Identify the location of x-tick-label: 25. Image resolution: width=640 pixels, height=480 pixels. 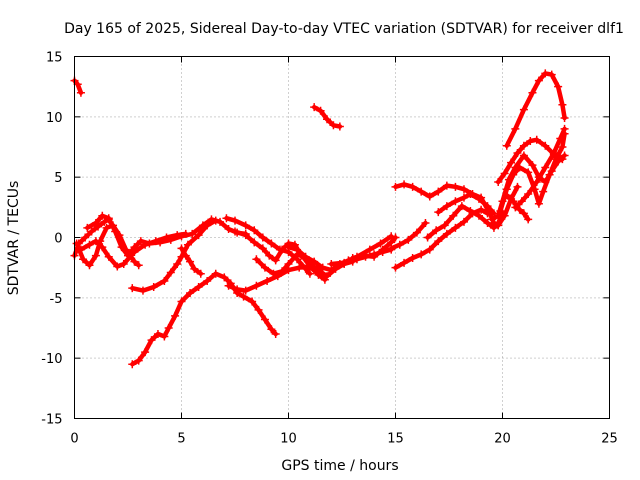
(609, 439).